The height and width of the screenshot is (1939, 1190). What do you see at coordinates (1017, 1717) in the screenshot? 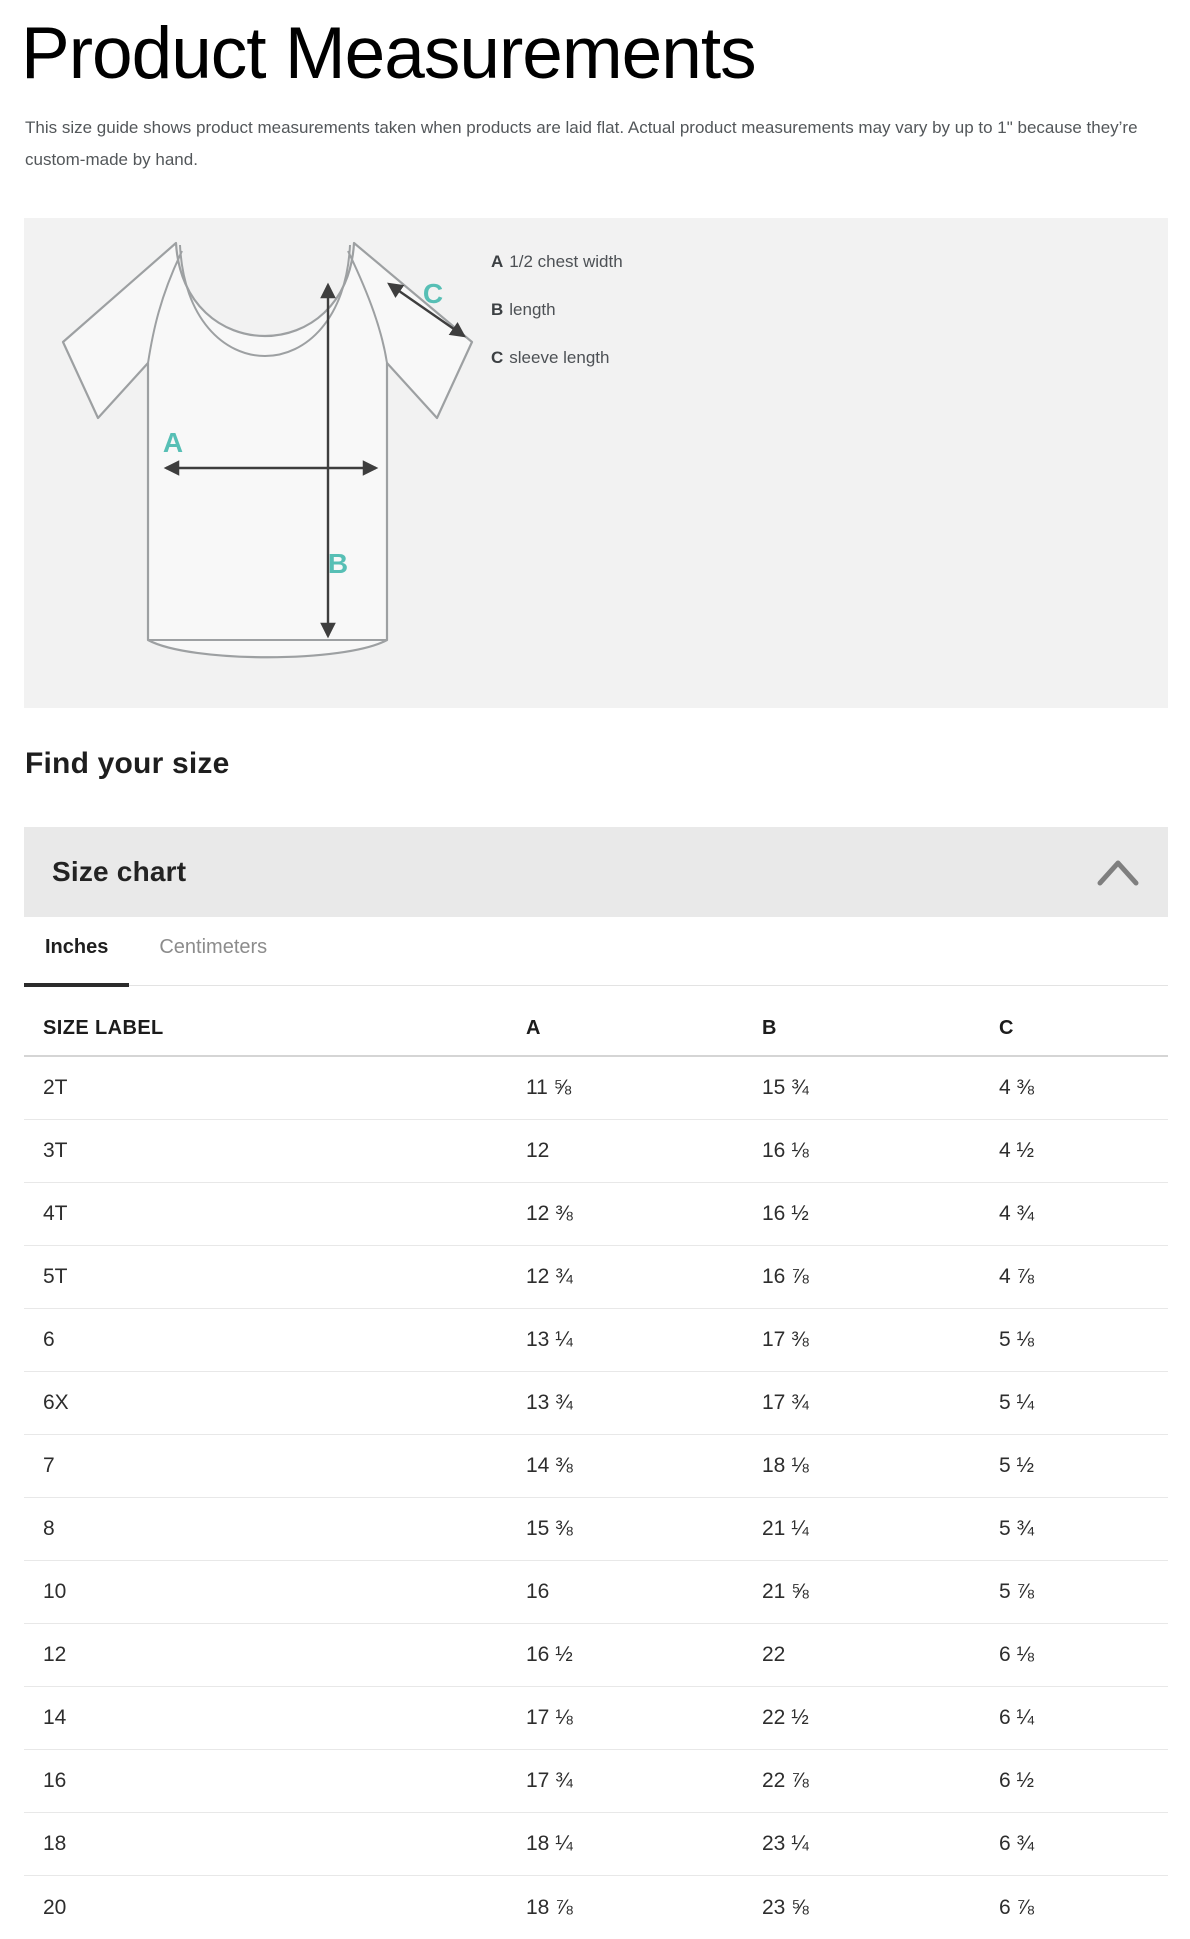
I see `measurement-cell: 6 ¼` at bounding box center [1017, 1717].